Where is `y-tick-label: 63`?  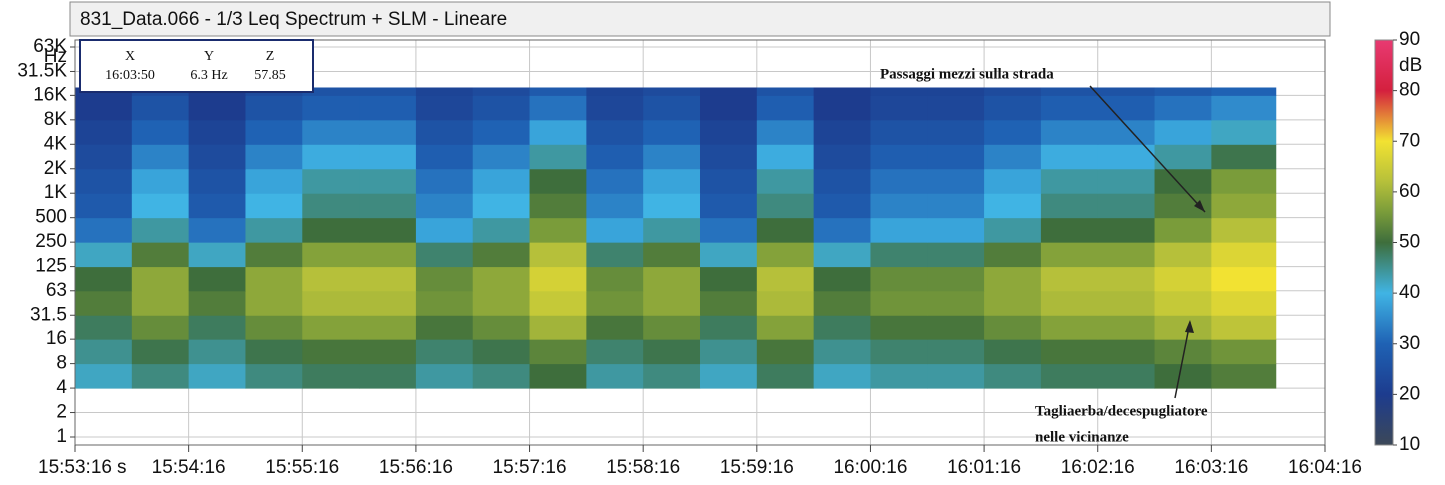 y-tick-label: 63 is located at coordinates (56, 290).